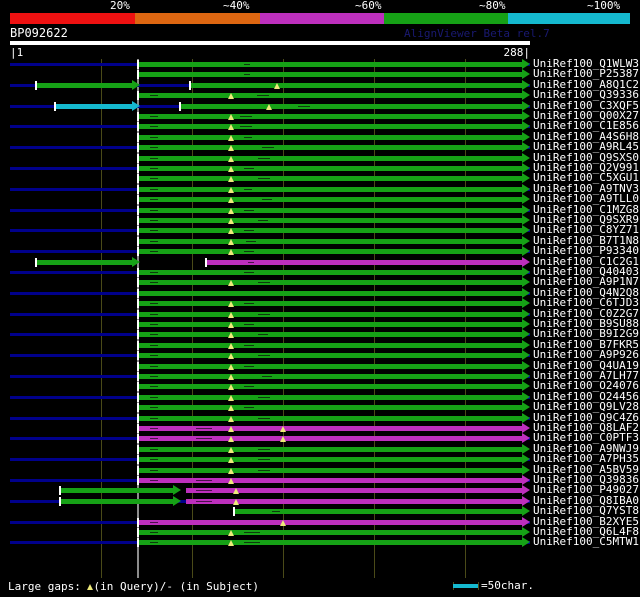 The width and height of the screenshot is (640, 597). What do you see at coordinates (586, 105) in the screenshot?
I see `subject-label: UniRef100_C3XQF5` at bounding box center [586, 105].